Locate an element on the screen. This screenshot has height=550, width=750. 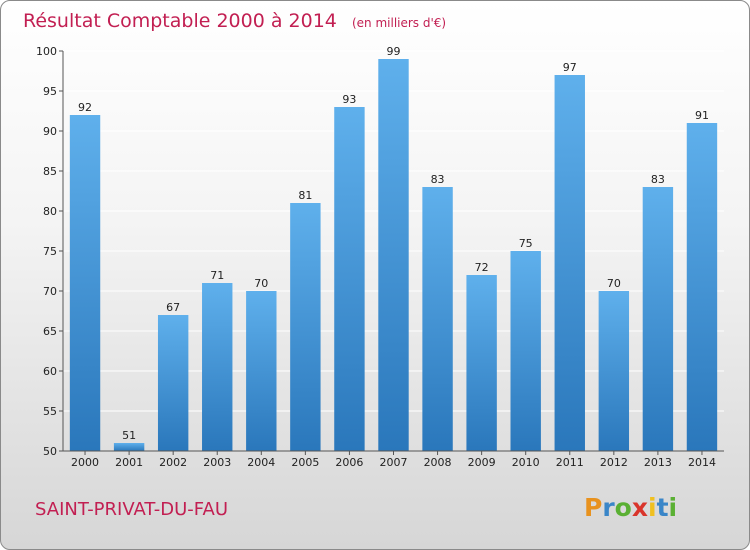
y-tick-label: 80 is located at coordinates (50, 211).